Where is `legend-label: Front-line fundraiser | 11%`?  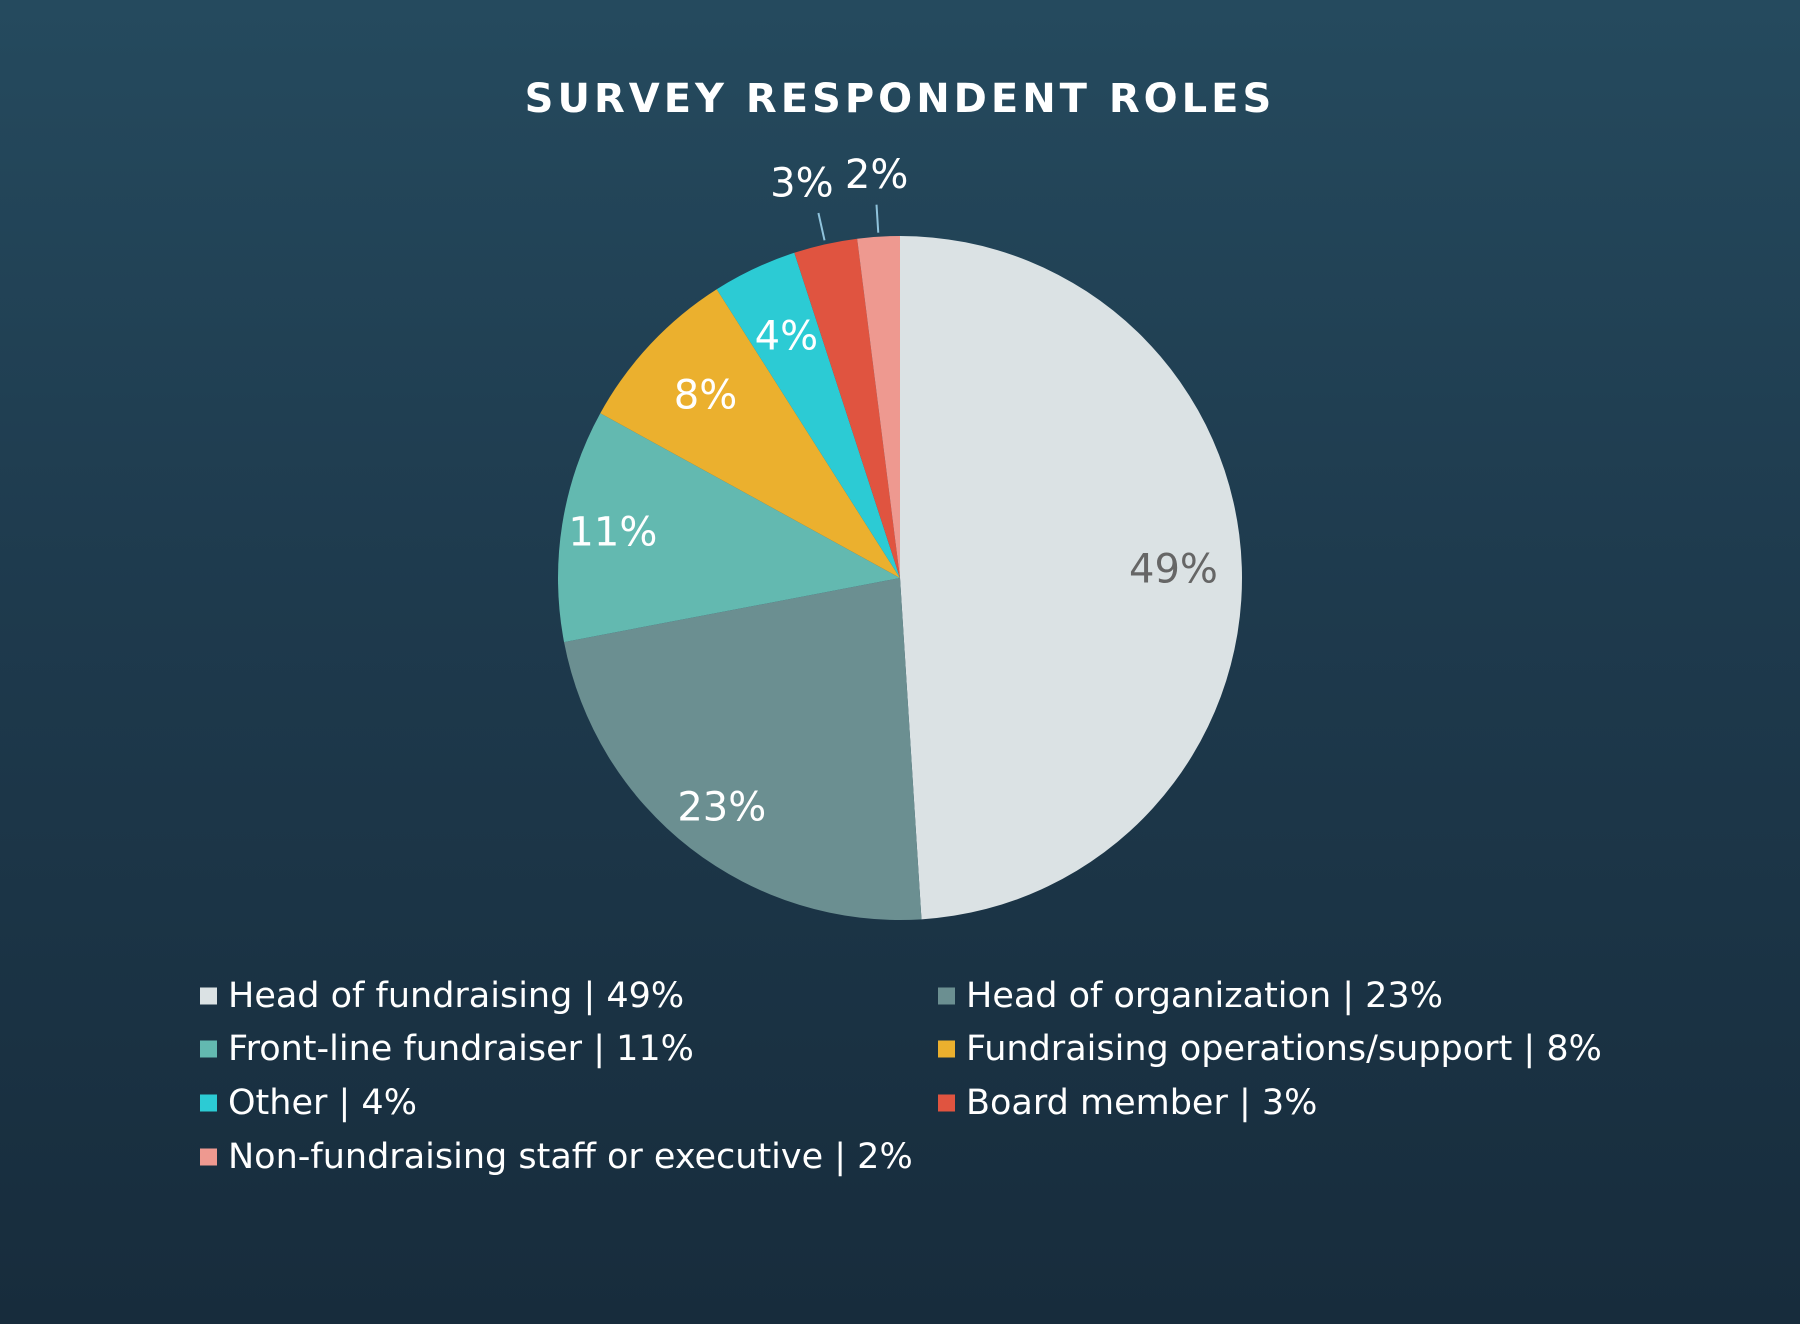 legend-label: Front-line fundraiser | 11% is located at coordinates (461, 1049).